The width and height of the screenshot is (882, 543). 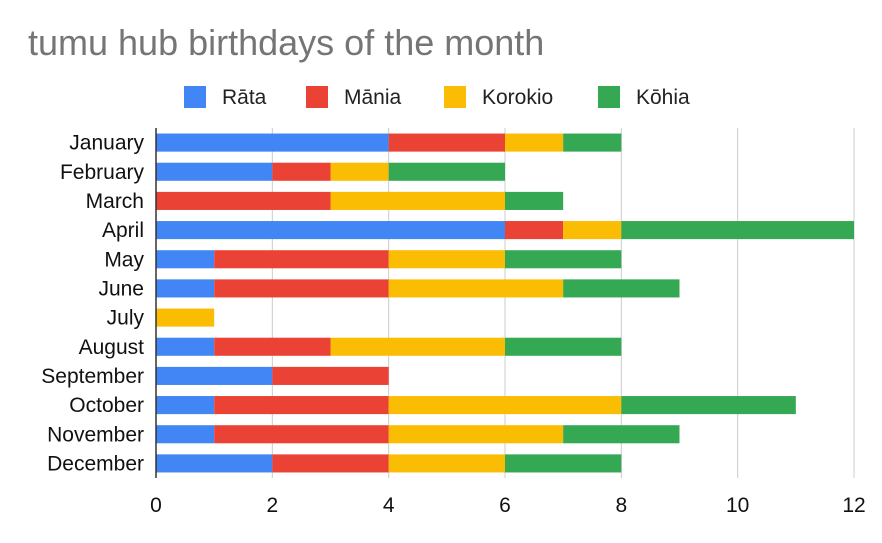 I want to click on category-label: September, so click(x=92, y=376).